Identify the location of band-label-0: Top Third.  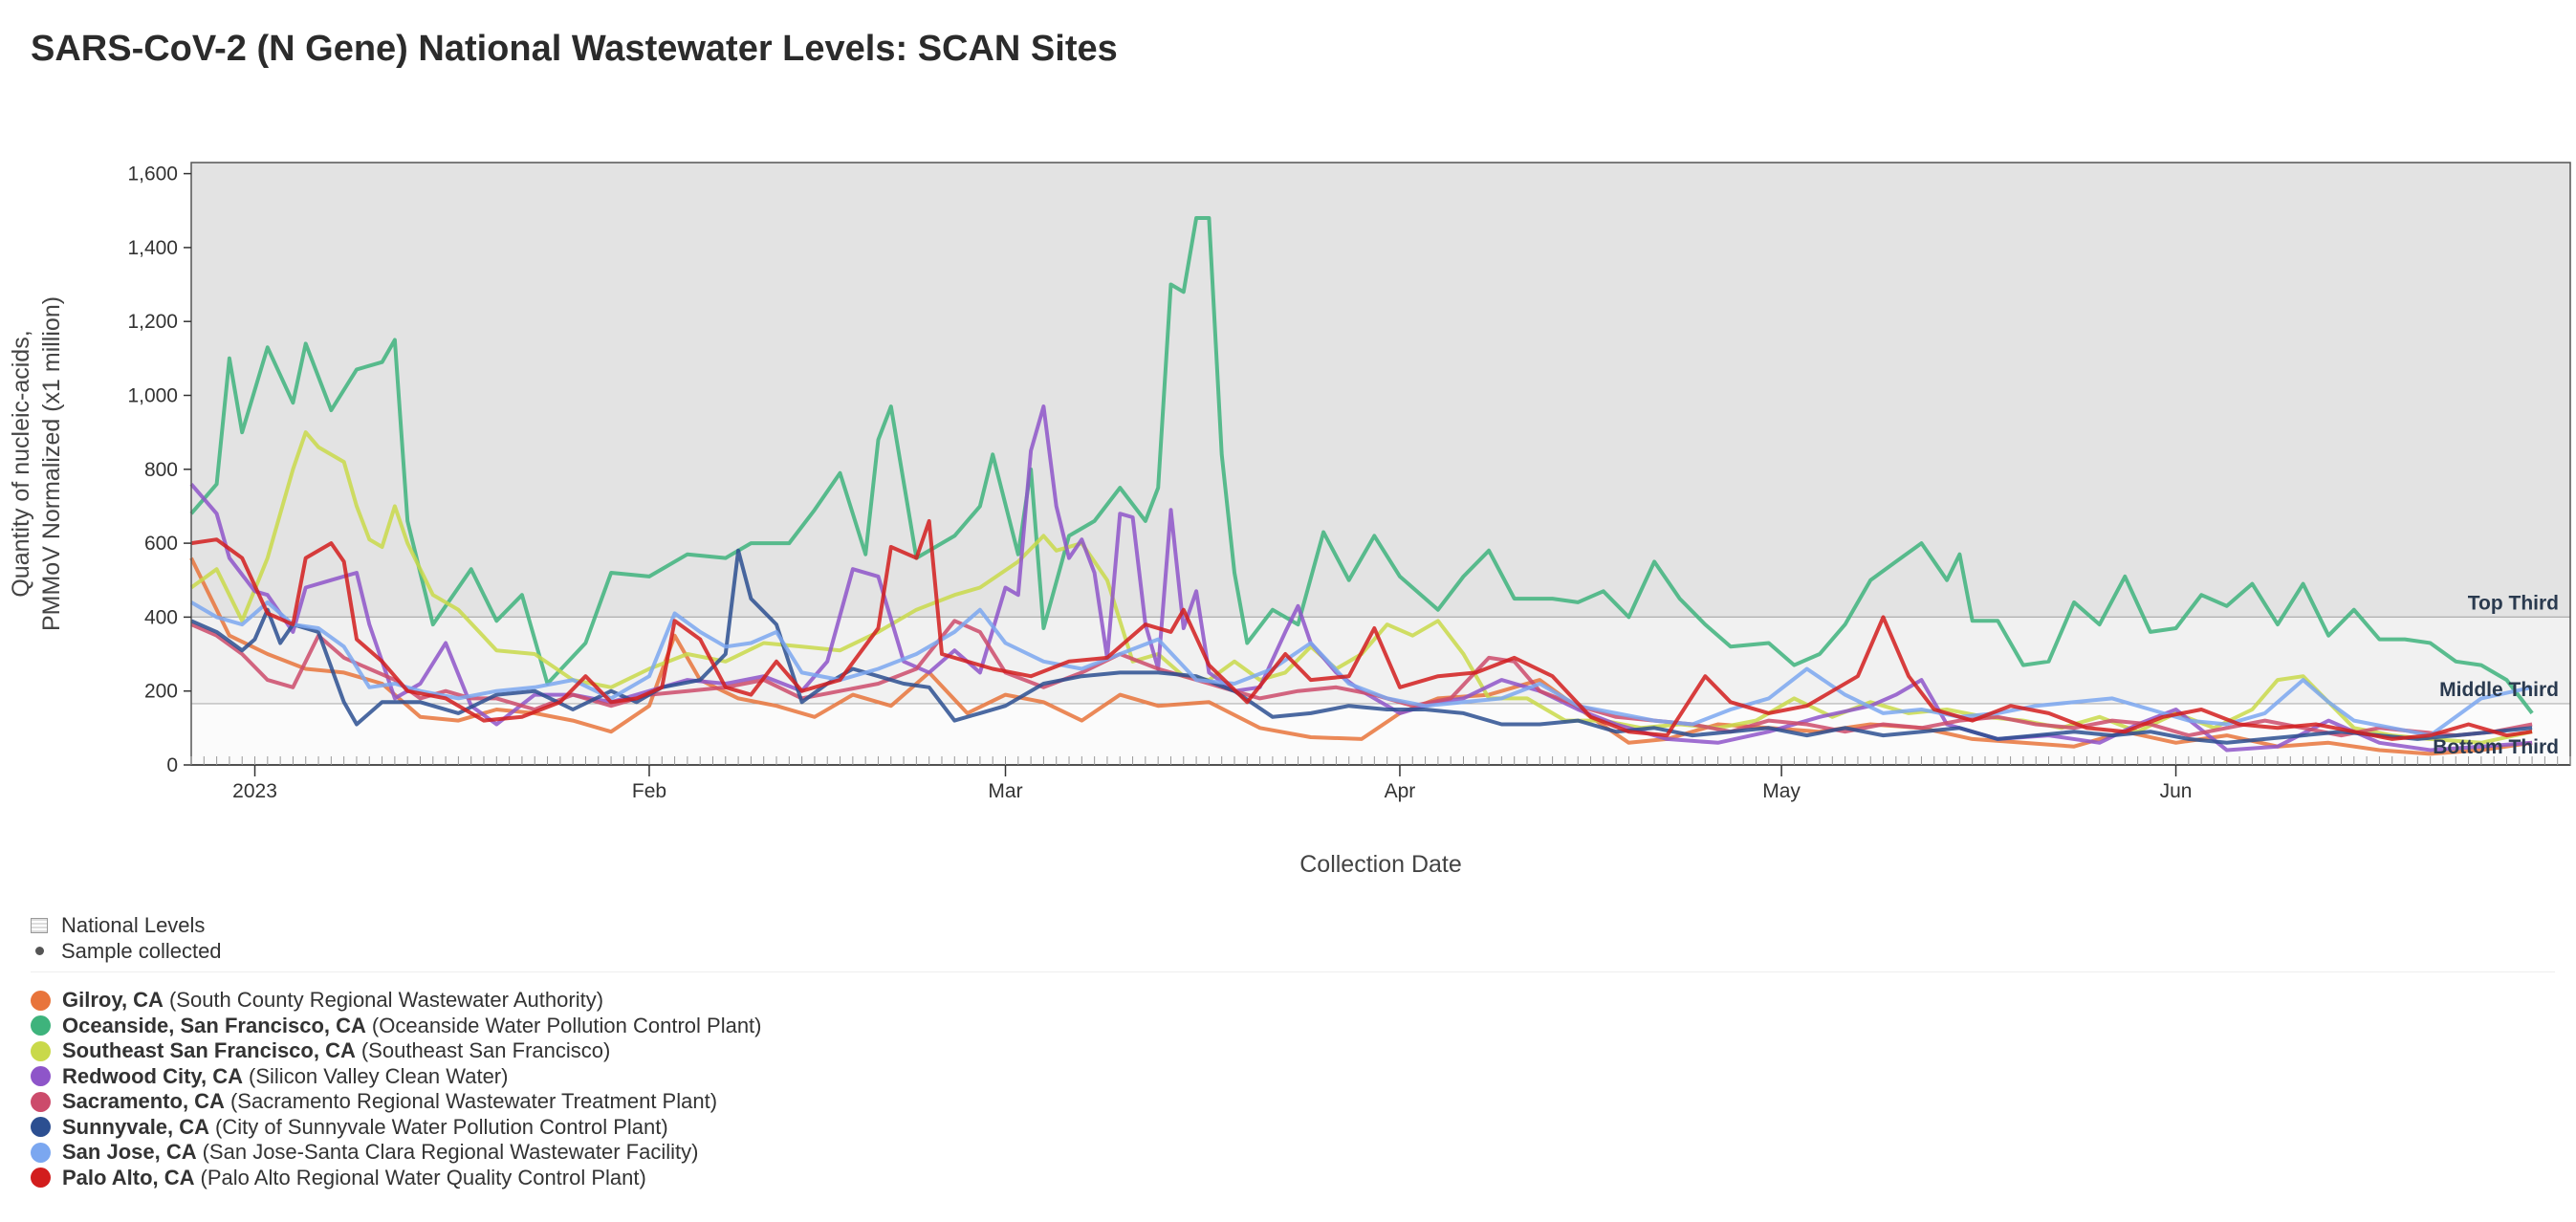
(2513, 603).